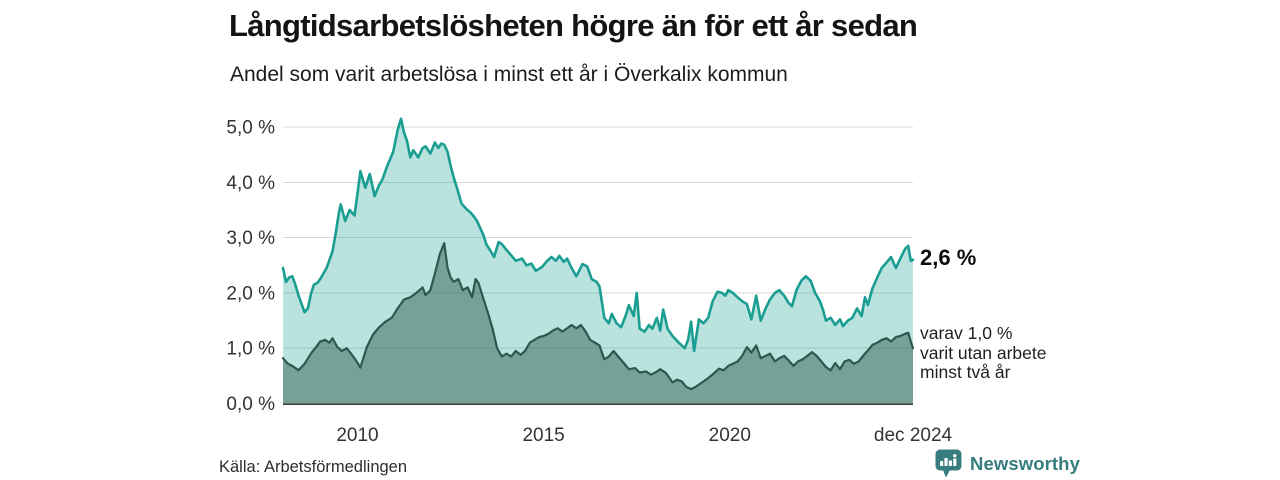 The image size is (1280, 480). What do you see at coordinates (543, 435) in the screenshot?
I see `x-tick-label: 2015` at bounding box center [543, 435].